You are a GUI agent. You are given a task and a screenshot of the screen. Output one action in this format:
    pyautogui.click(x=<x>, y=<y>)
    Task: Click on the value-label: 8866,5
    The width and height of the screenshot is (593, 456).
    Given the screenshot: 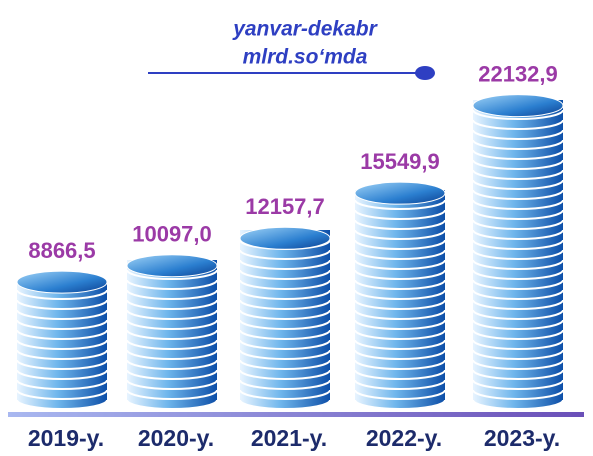 What is the action you would take?
    pyautogui.click(x=61, y=250)
    